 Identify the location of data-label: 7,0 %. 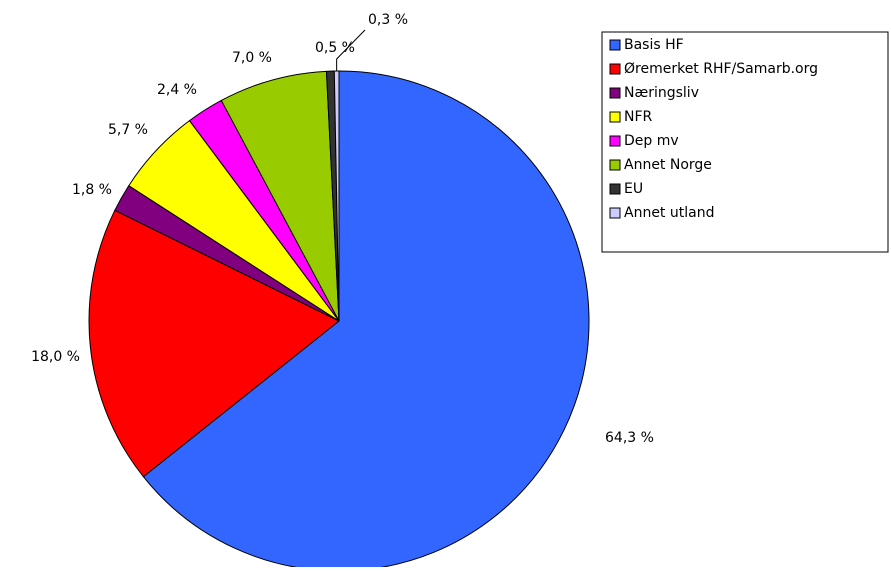
(252, 58).